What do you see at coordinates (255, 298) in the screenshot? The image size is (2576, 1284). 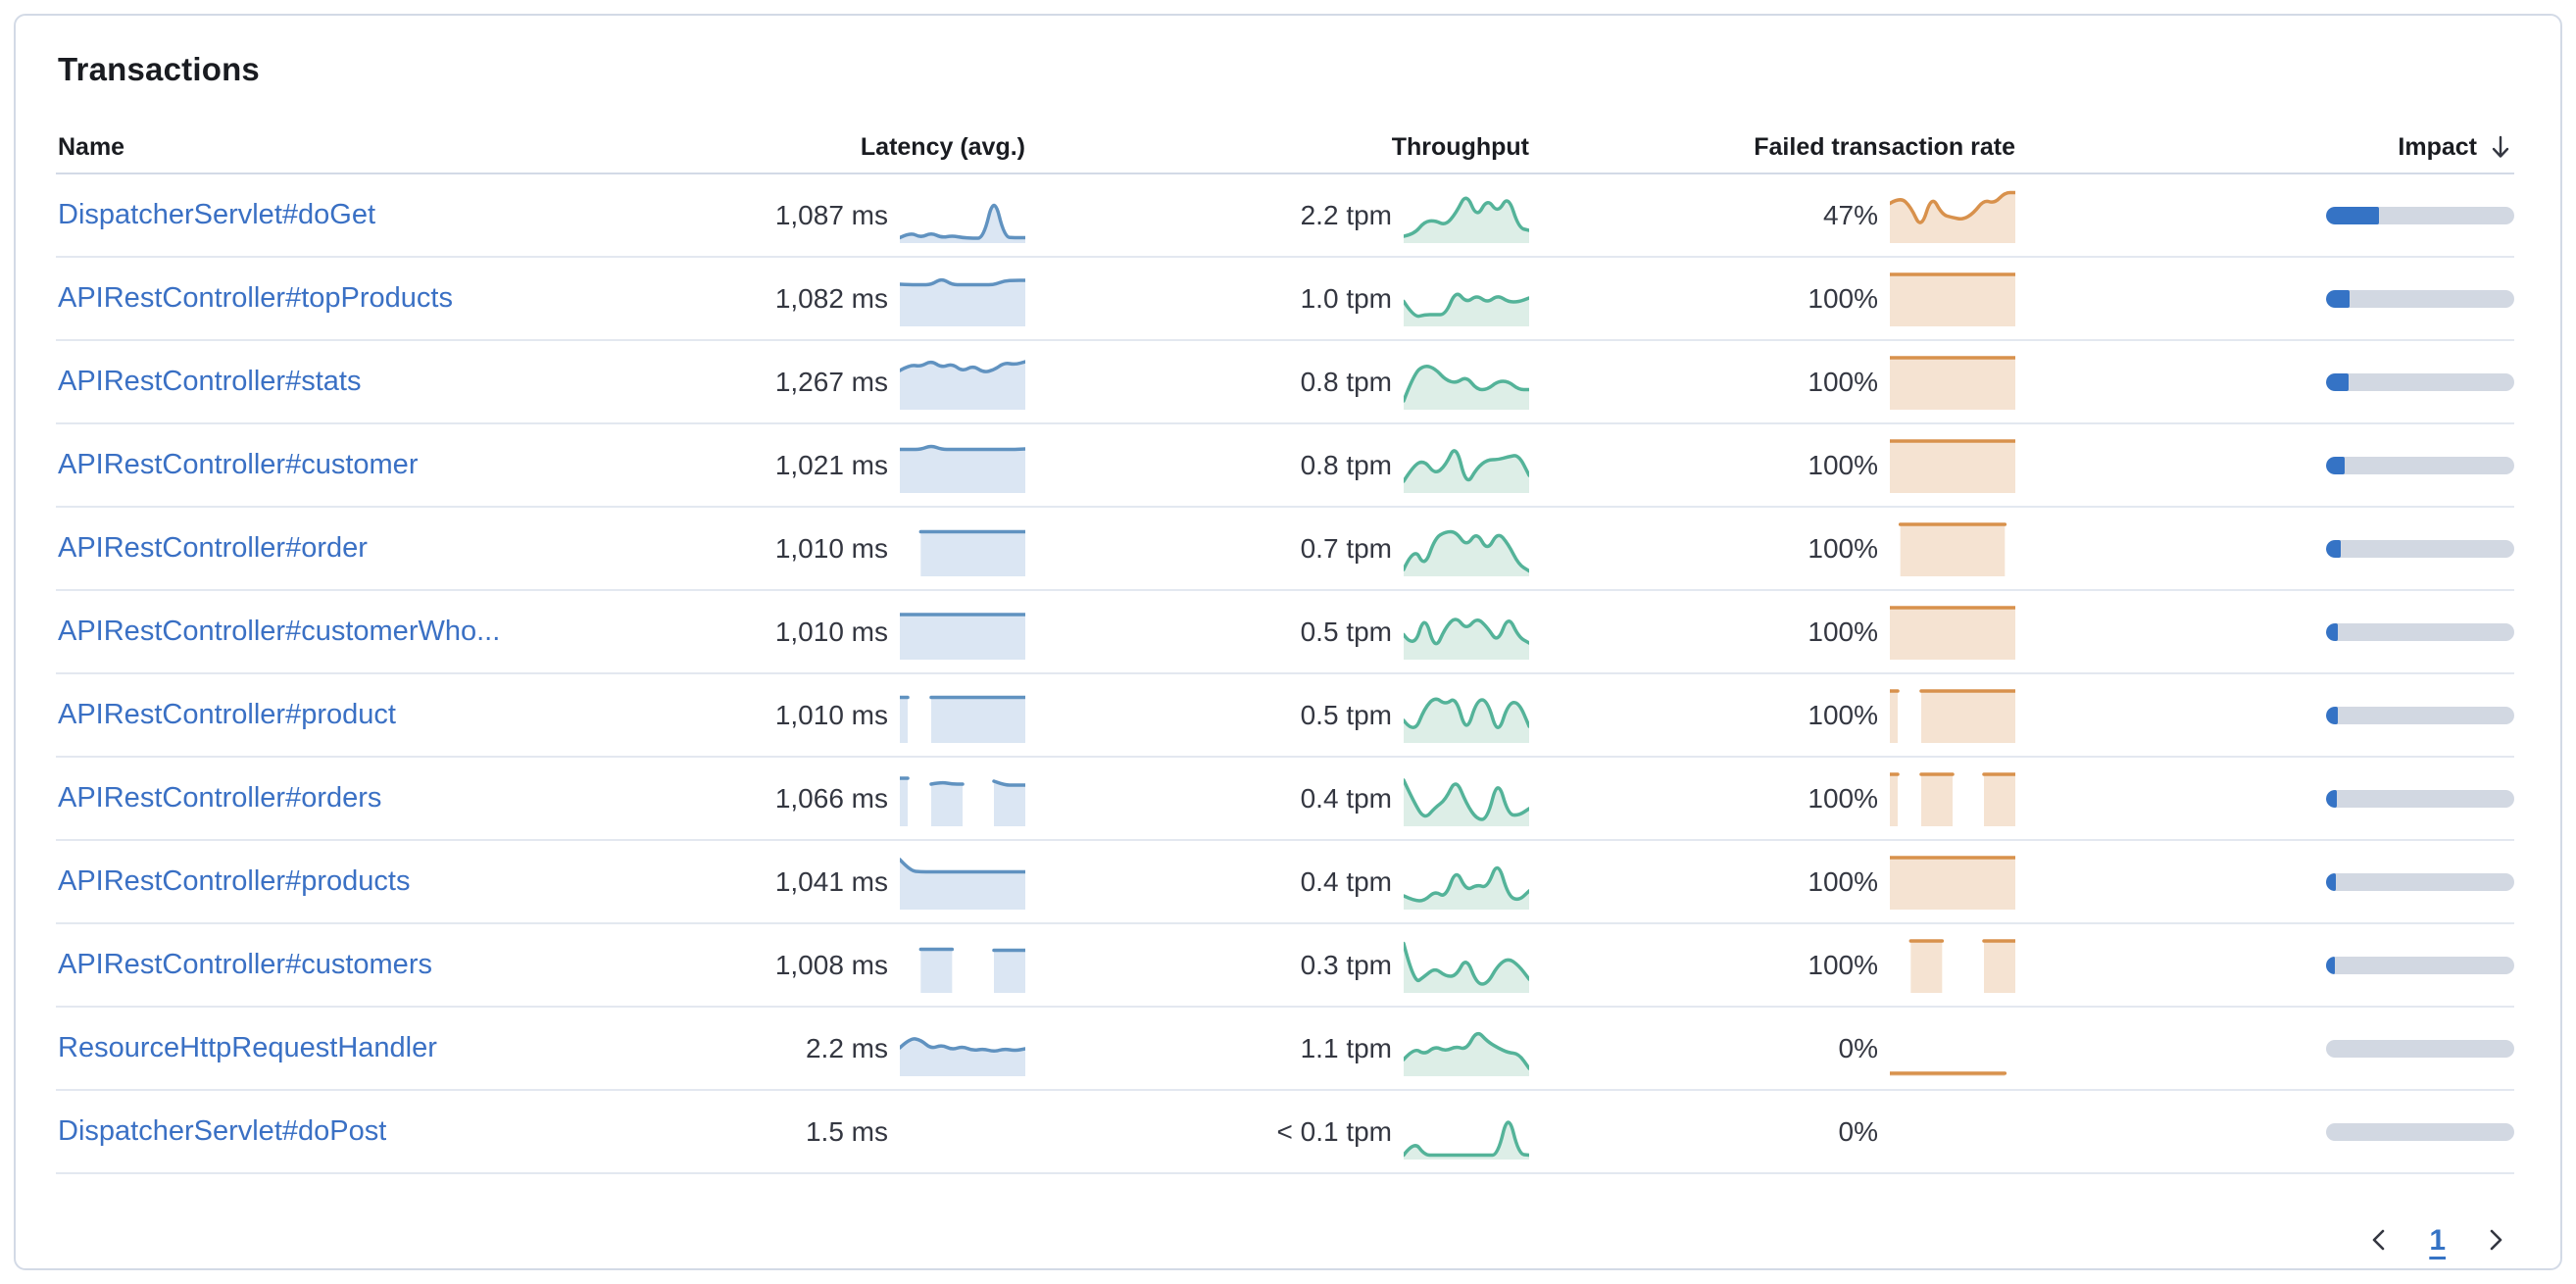 I see `transaction-link: APIRestController#topProducts` at bounding box center [255, 298].